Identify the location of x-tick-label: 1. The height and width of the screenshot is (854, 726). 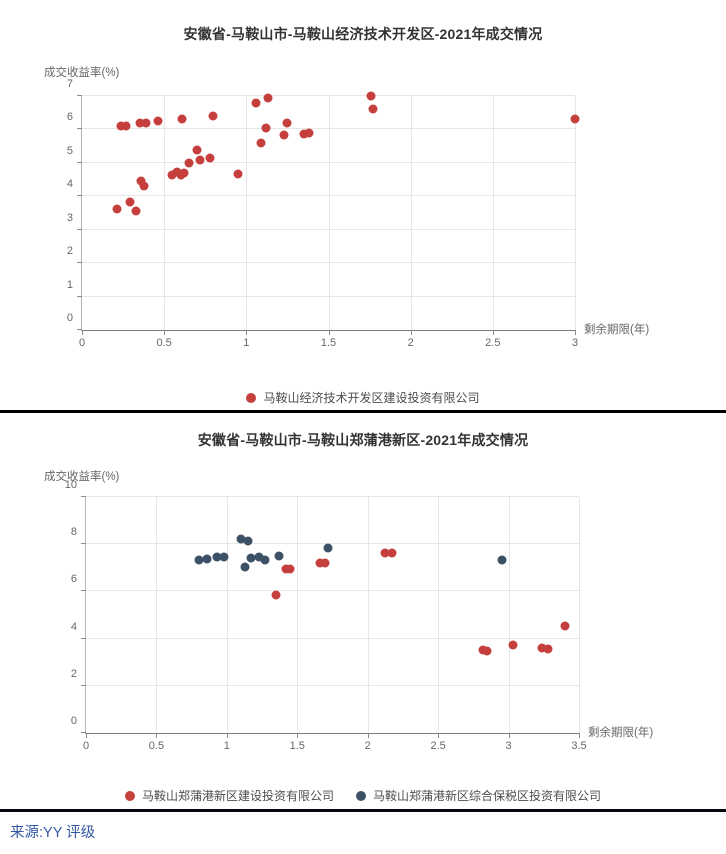
(226, 746).